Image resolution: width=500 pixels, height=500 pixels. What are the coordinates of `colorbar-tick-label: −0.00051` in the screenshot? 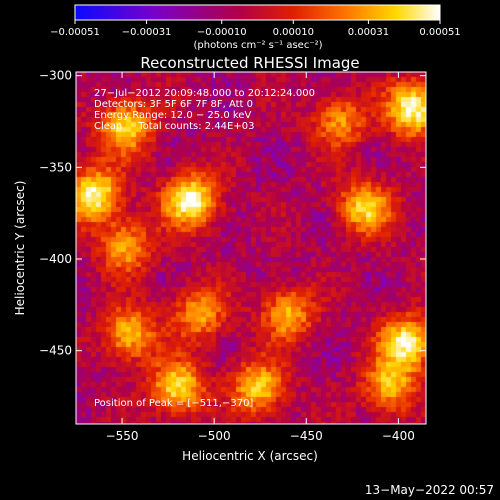 It's located at (75, 32).